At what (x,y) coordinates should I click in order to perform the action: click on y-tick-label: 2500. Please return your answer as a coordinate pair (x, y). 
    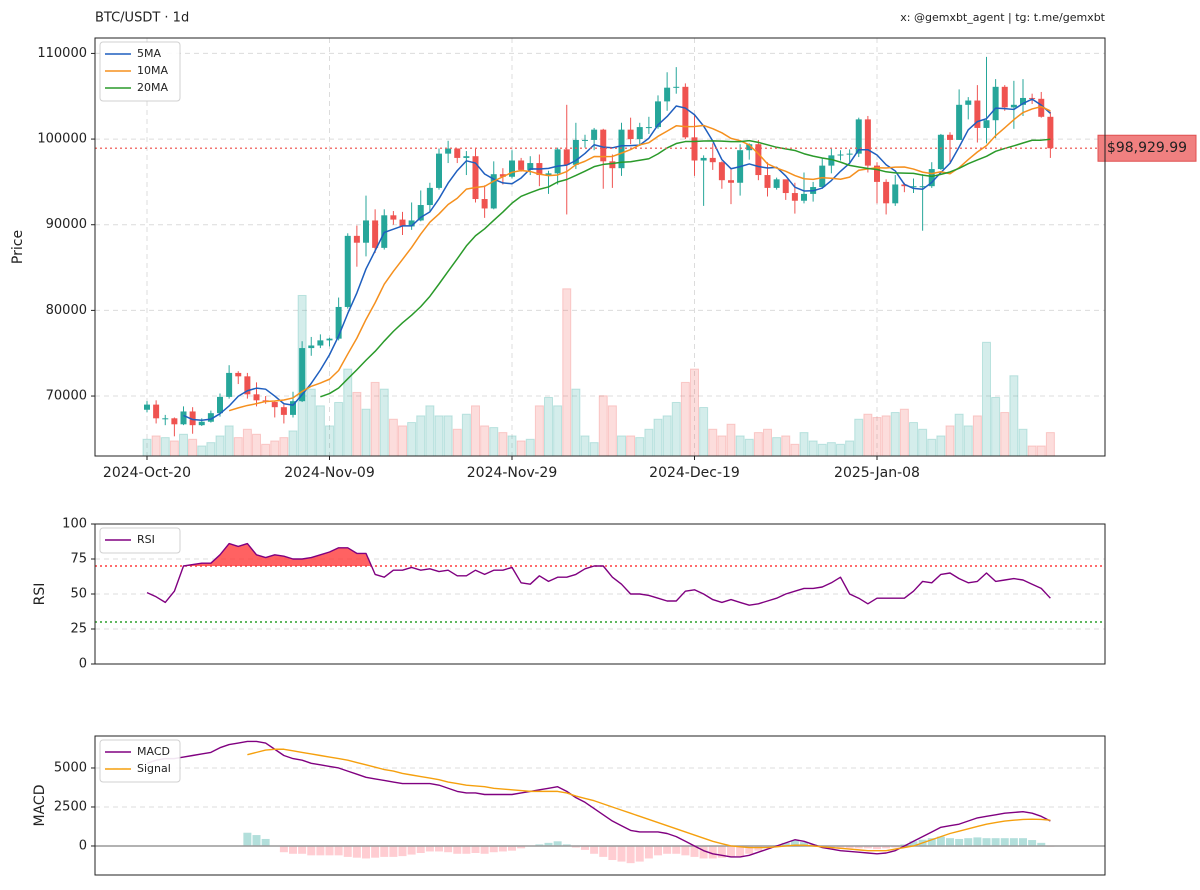
    Looking at the image, I should click on (70, 806).